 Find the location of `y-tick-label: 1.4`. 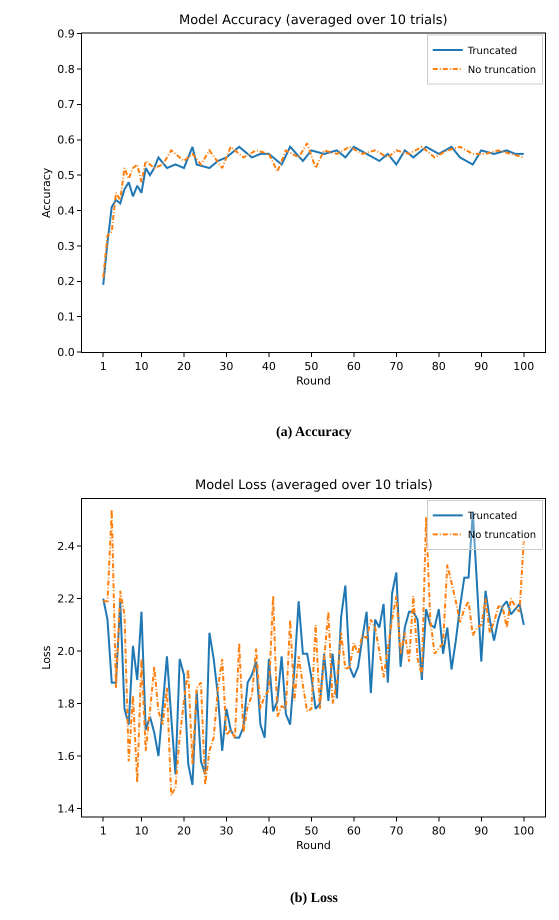

y-tick-label: 1.4 is located at coordinates (66, 809).